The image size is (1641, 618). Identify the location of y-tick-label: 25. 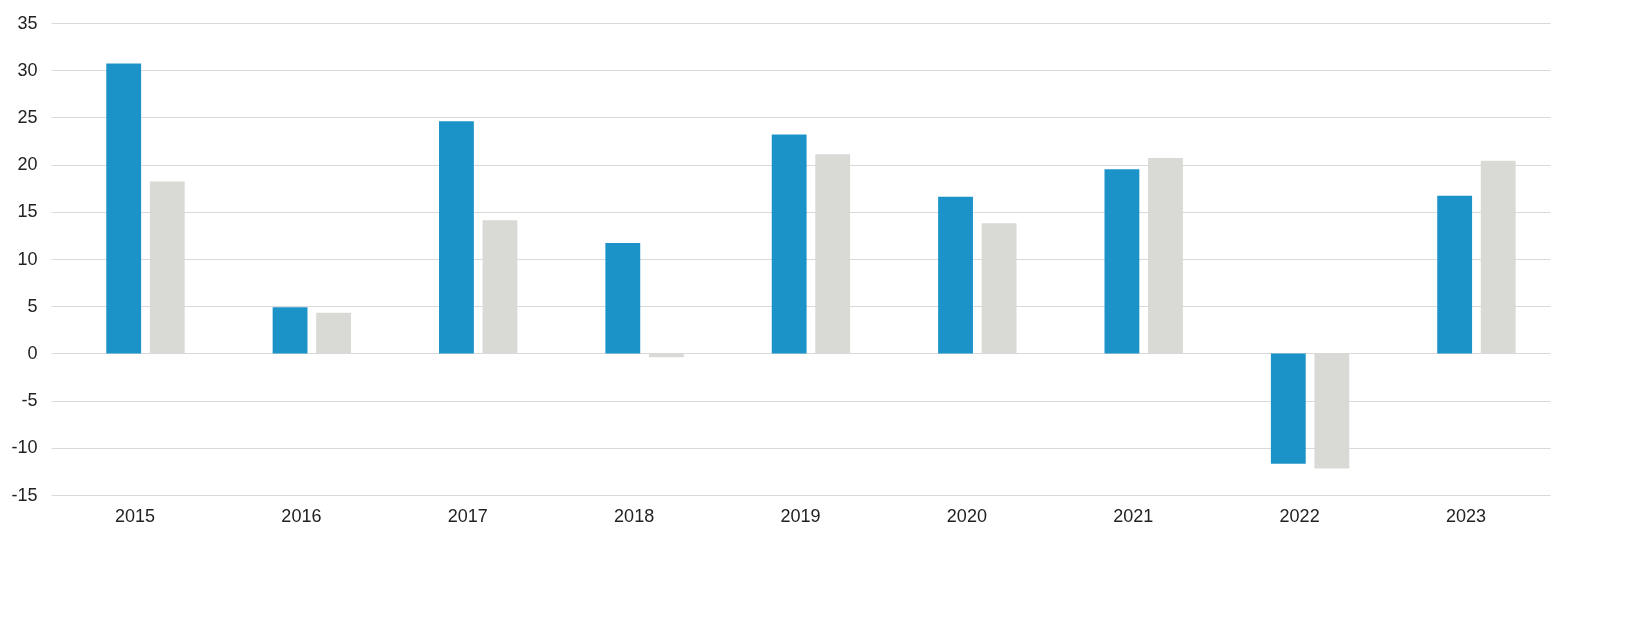
(27, 116).